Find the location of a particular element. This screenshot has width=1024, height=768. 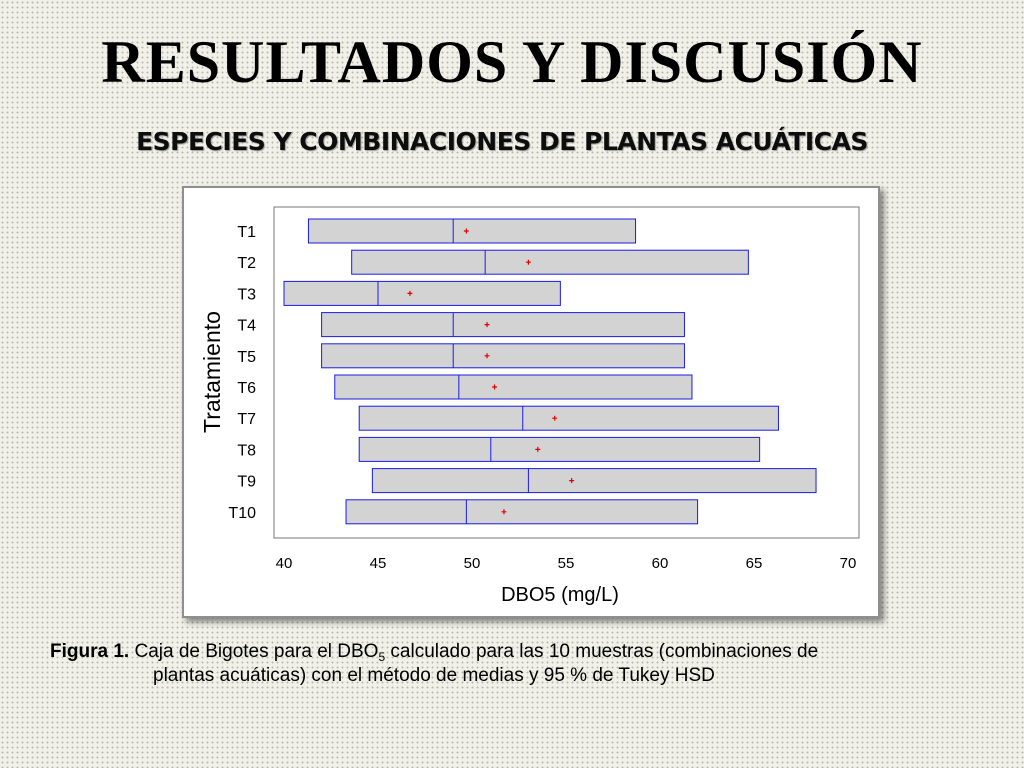

box-t3 is located at coordinates (422, 293).